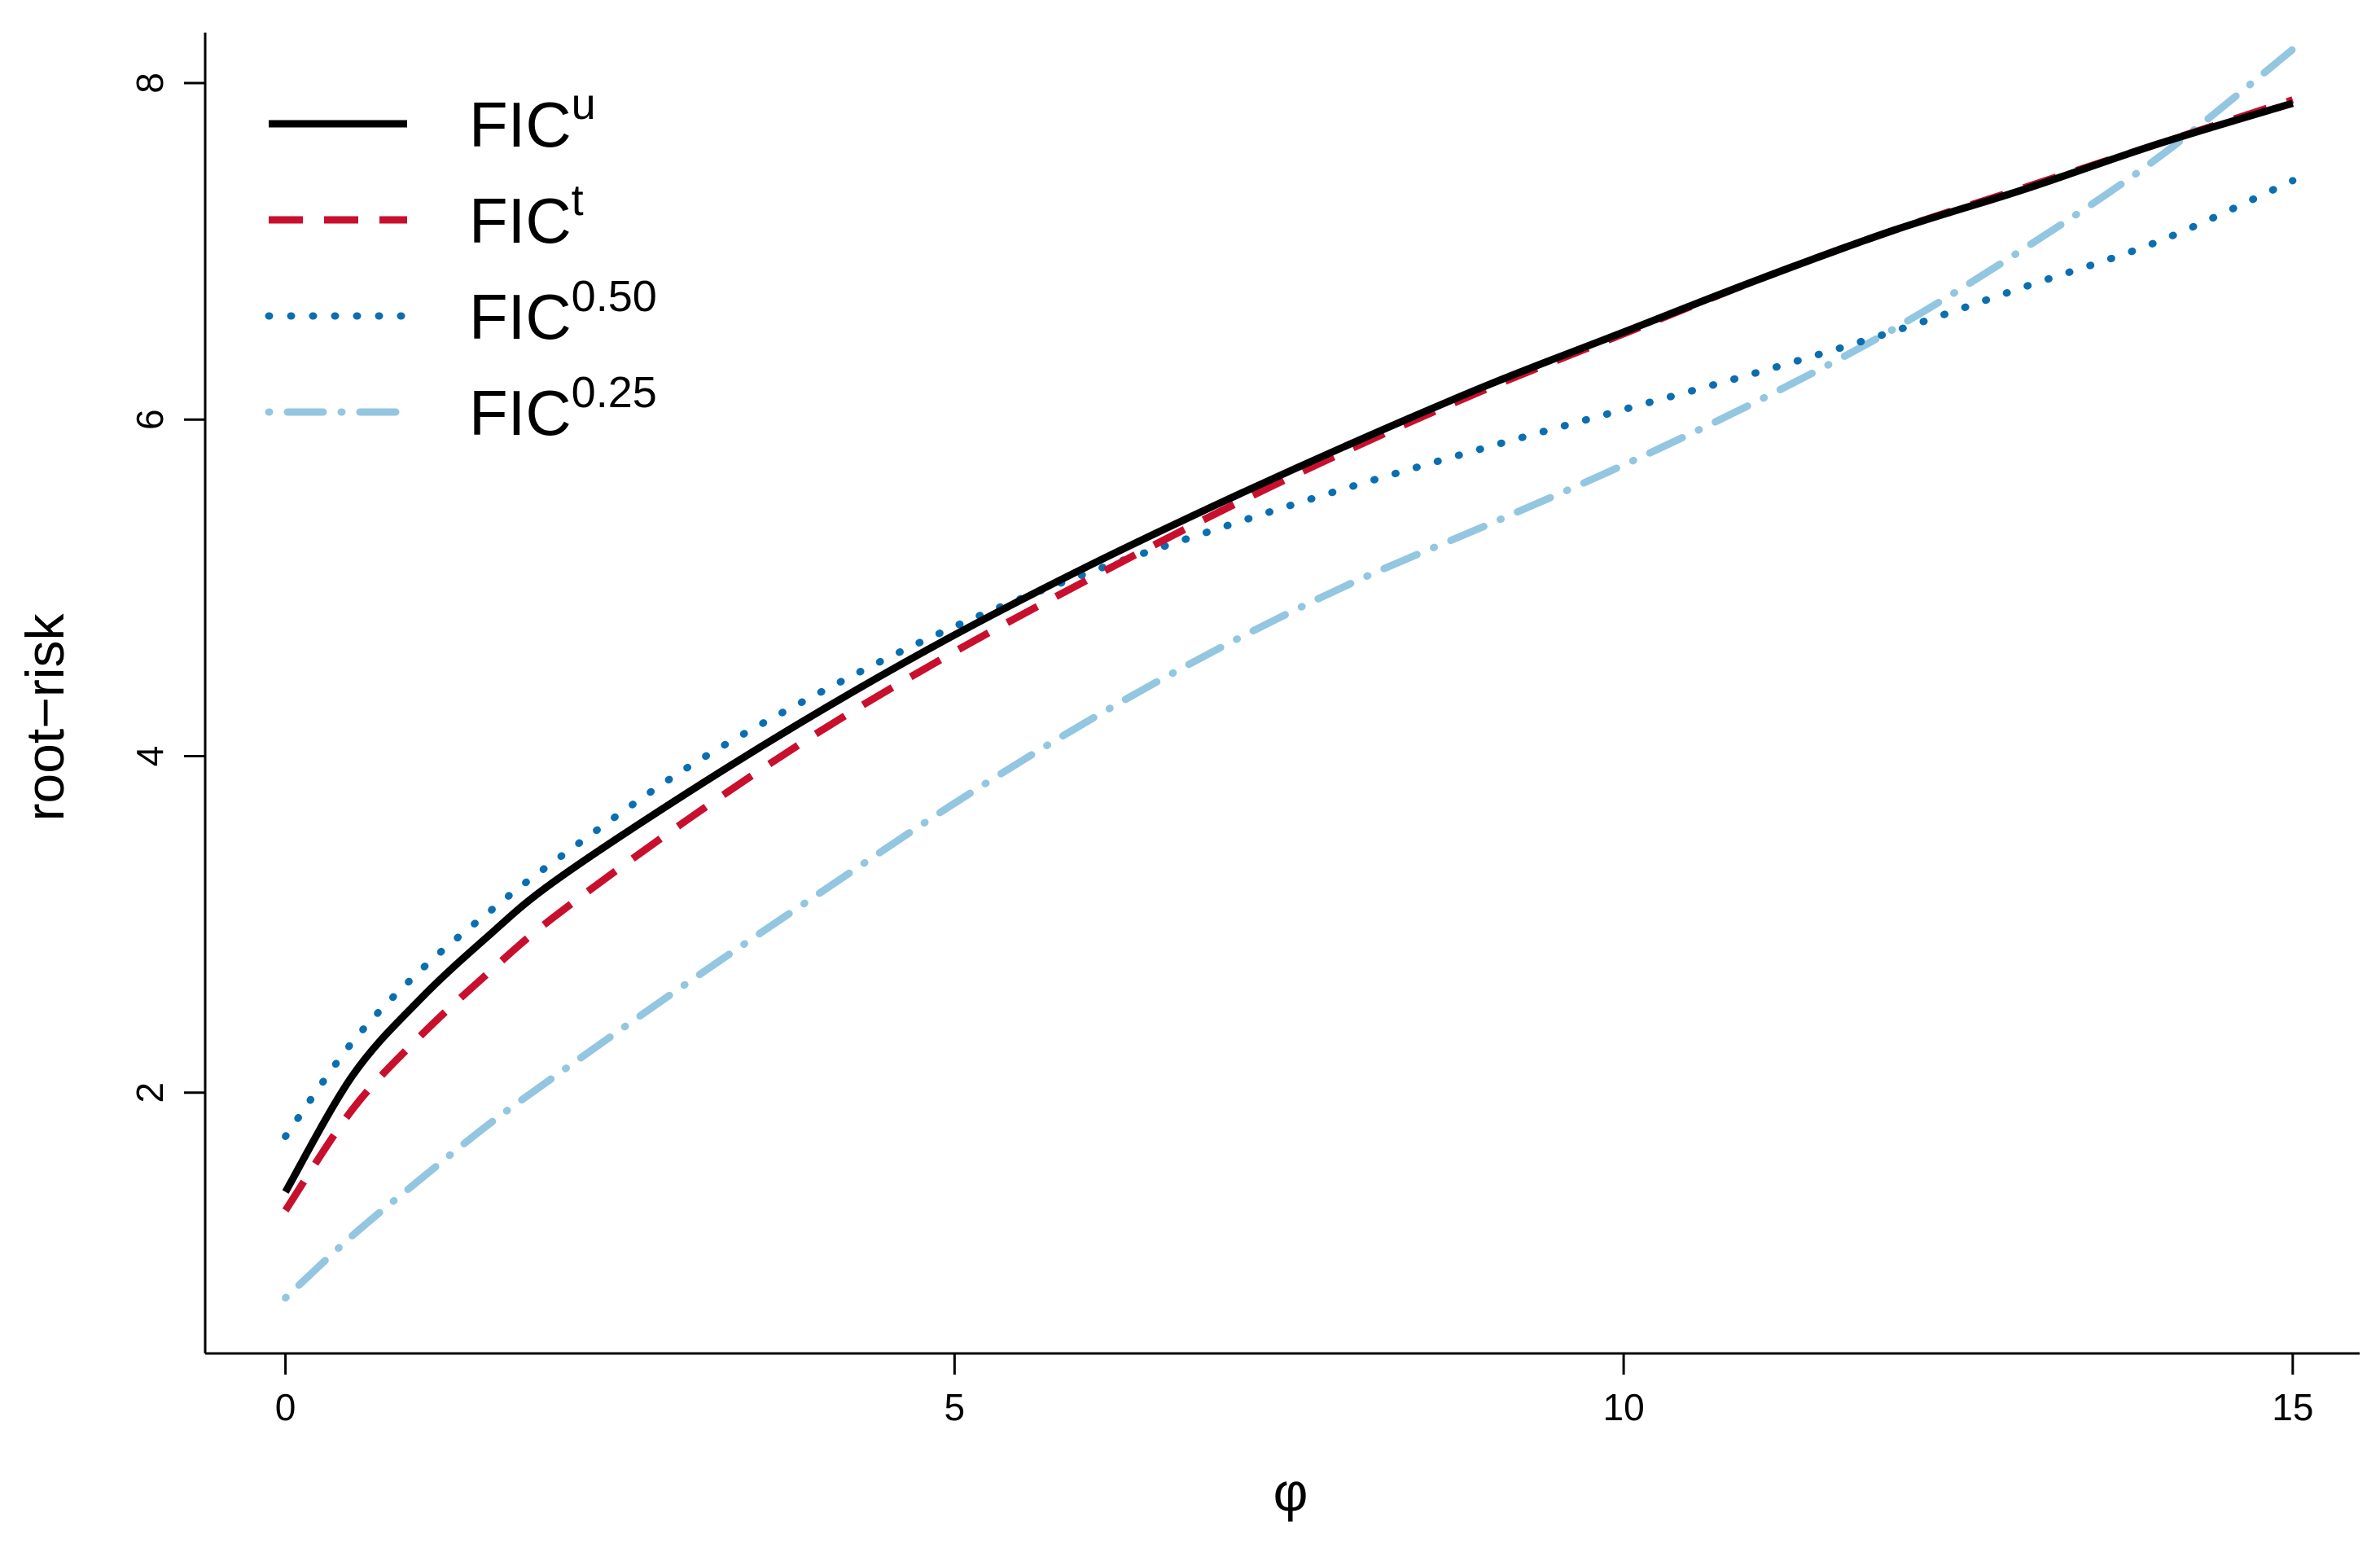 The image size is (2380, 1544). Describe the element at coordinates (150, 756) in the screenshot. I see `y-tick-label: 4` at that location.